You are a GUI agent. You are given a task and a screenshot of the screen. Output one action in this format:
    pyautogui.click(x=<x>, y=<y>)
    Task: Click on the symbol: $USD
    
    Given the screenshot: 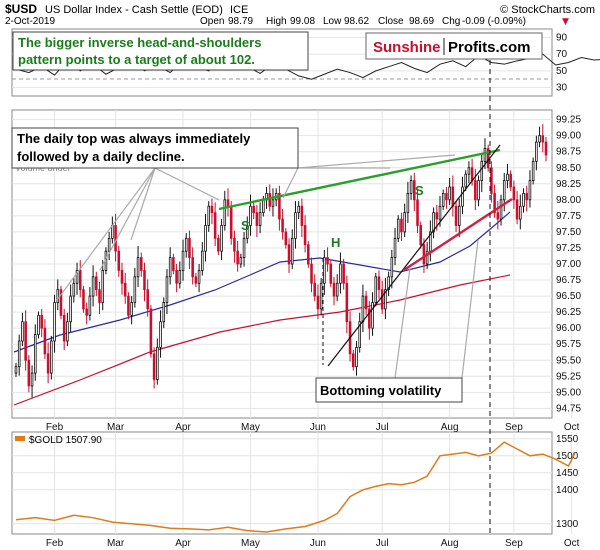 What is the action you would take?
    pyautogui.click(x=21, y=9)
    